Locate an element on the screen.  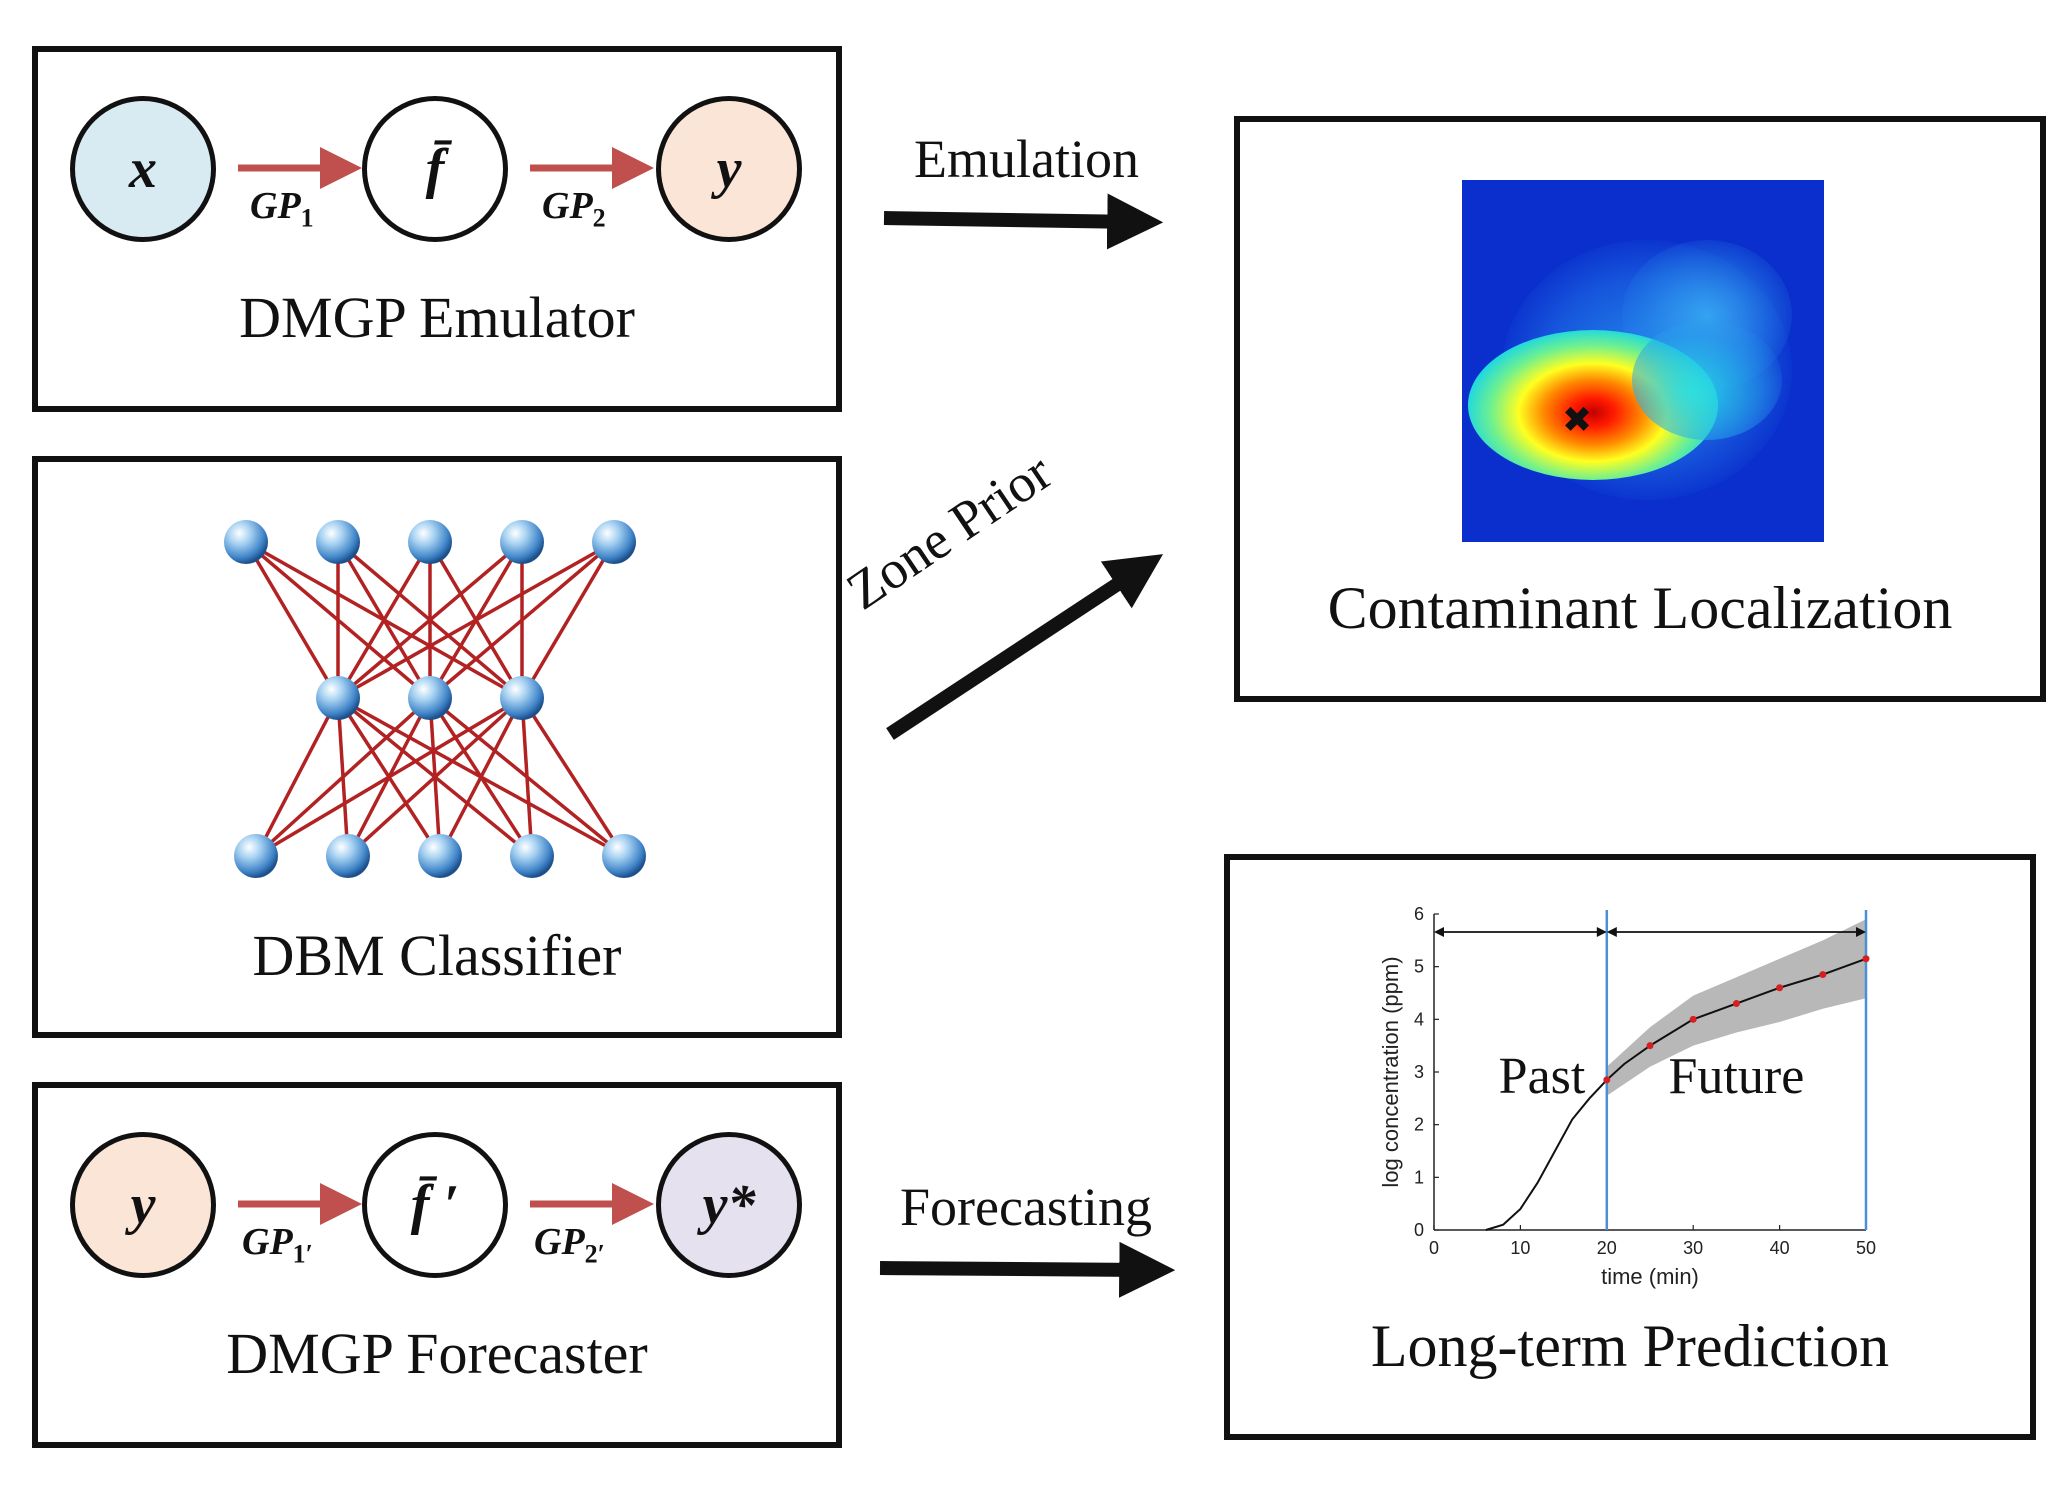
gp2-sub: 2 is located at coordinates (599, 218).